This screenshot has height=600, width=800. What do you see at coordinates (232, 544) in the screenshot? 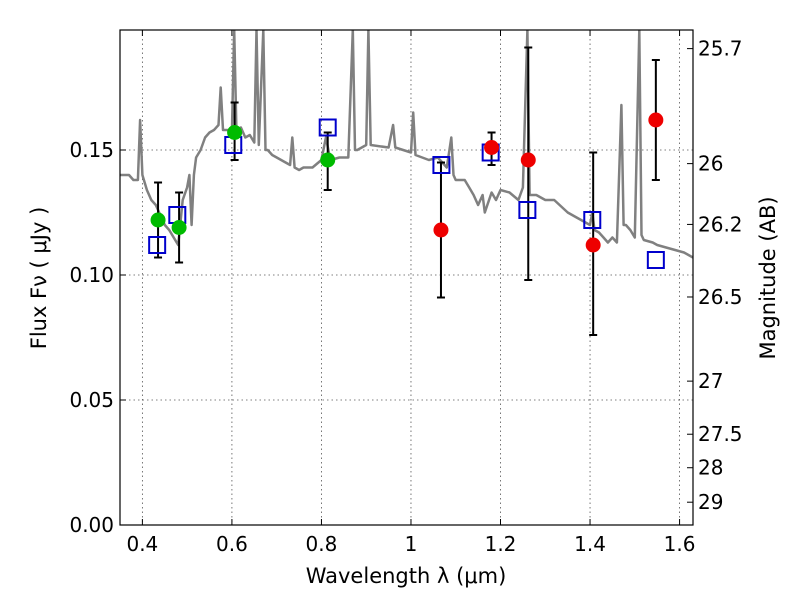
I see `x-tick-label: 0.6` at bounding box center [232, 544].